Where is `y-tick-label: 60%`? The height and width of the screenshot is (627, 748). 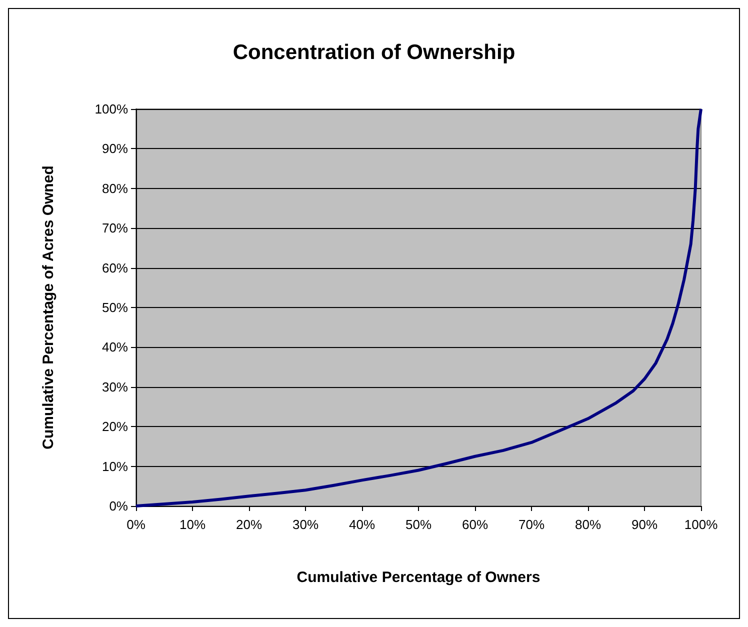
y-tick-label: 60% is located at coordinates (115, 268).